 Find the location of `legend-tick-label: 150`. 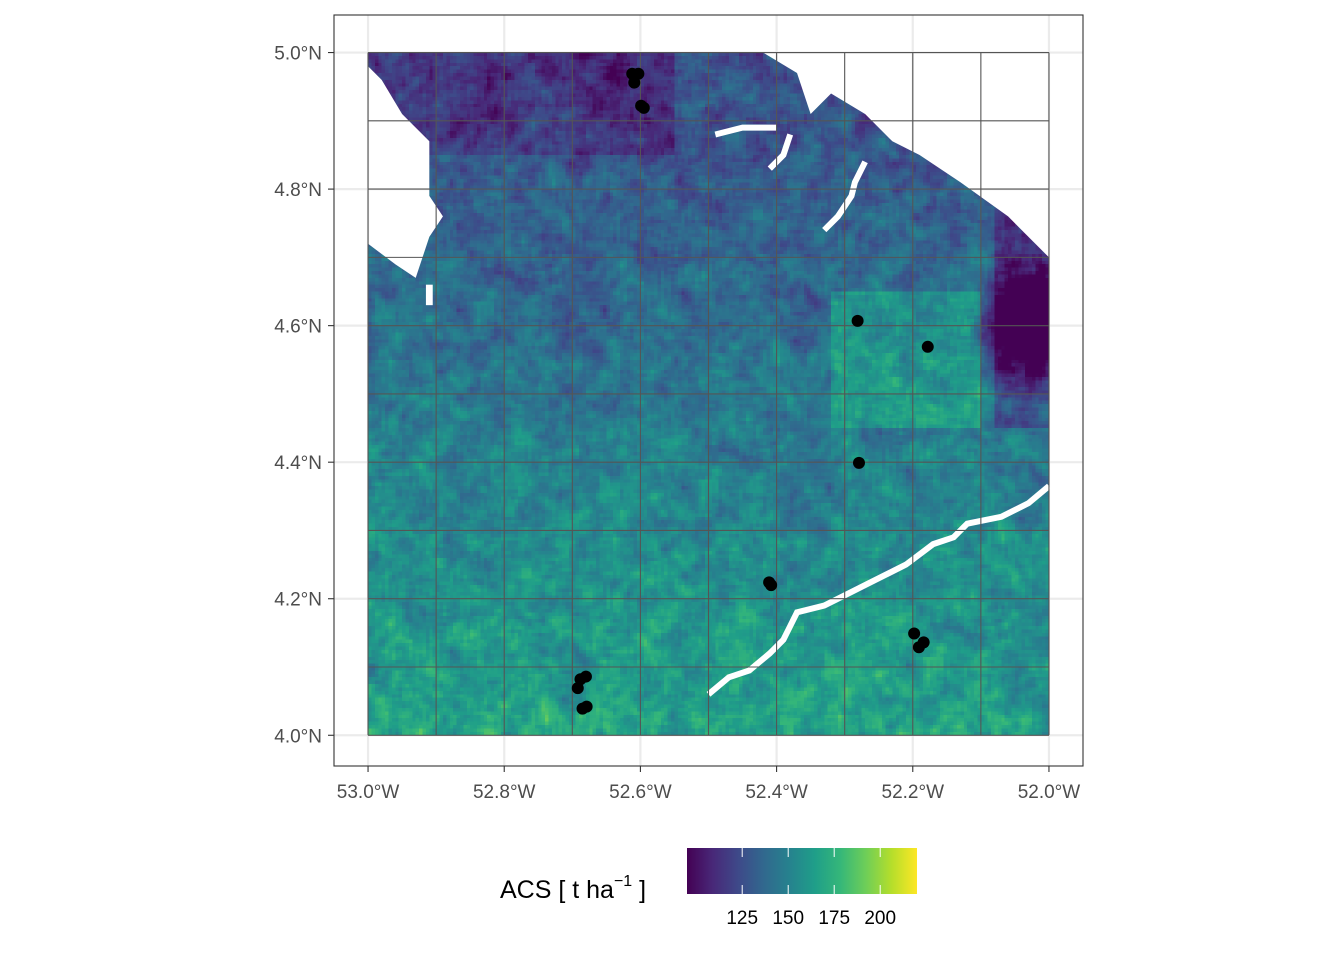

legend-tick-label: 150 is located at coordinates (788, 918).